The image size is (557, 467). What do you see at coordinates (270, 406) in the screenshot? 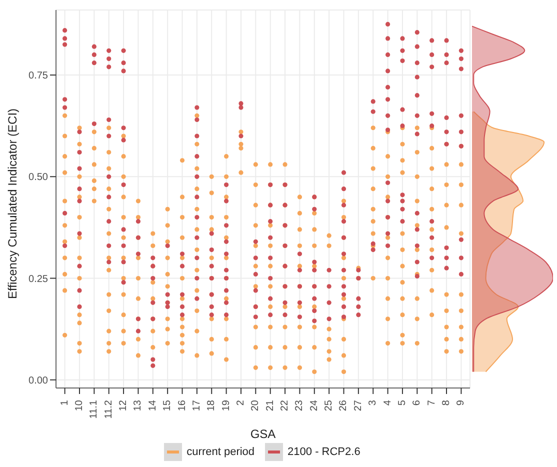
I see `x-tick-label: 21` at bounding box center [270, 406].